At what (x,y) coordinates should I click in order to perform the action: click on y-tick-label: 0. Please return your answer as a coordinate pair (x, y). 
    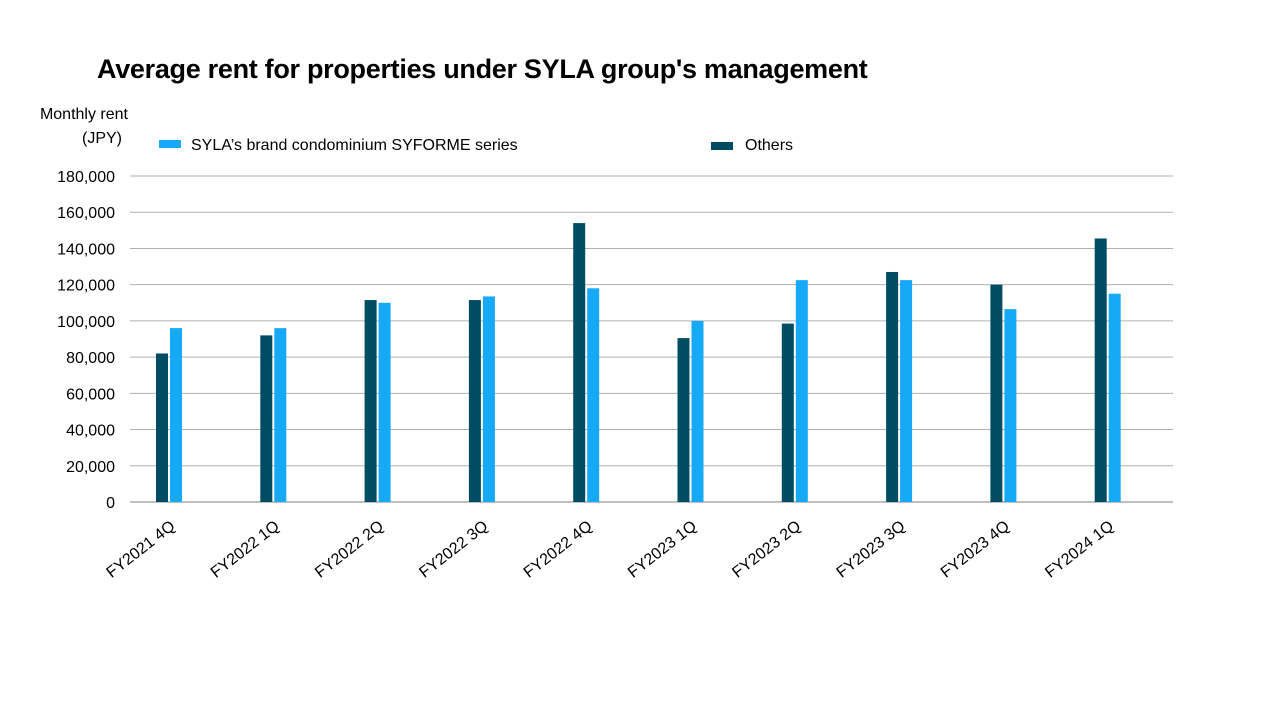
    Looking at the image, I should click on (110, 503).